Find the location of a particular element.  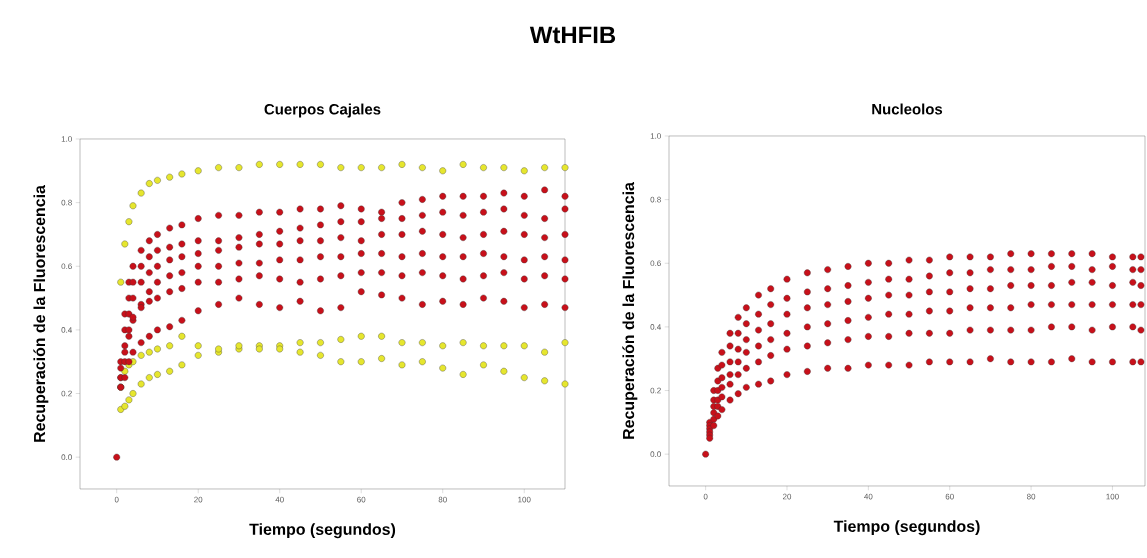

chart-title: Nucleolos is located at coordinates (907, 109).